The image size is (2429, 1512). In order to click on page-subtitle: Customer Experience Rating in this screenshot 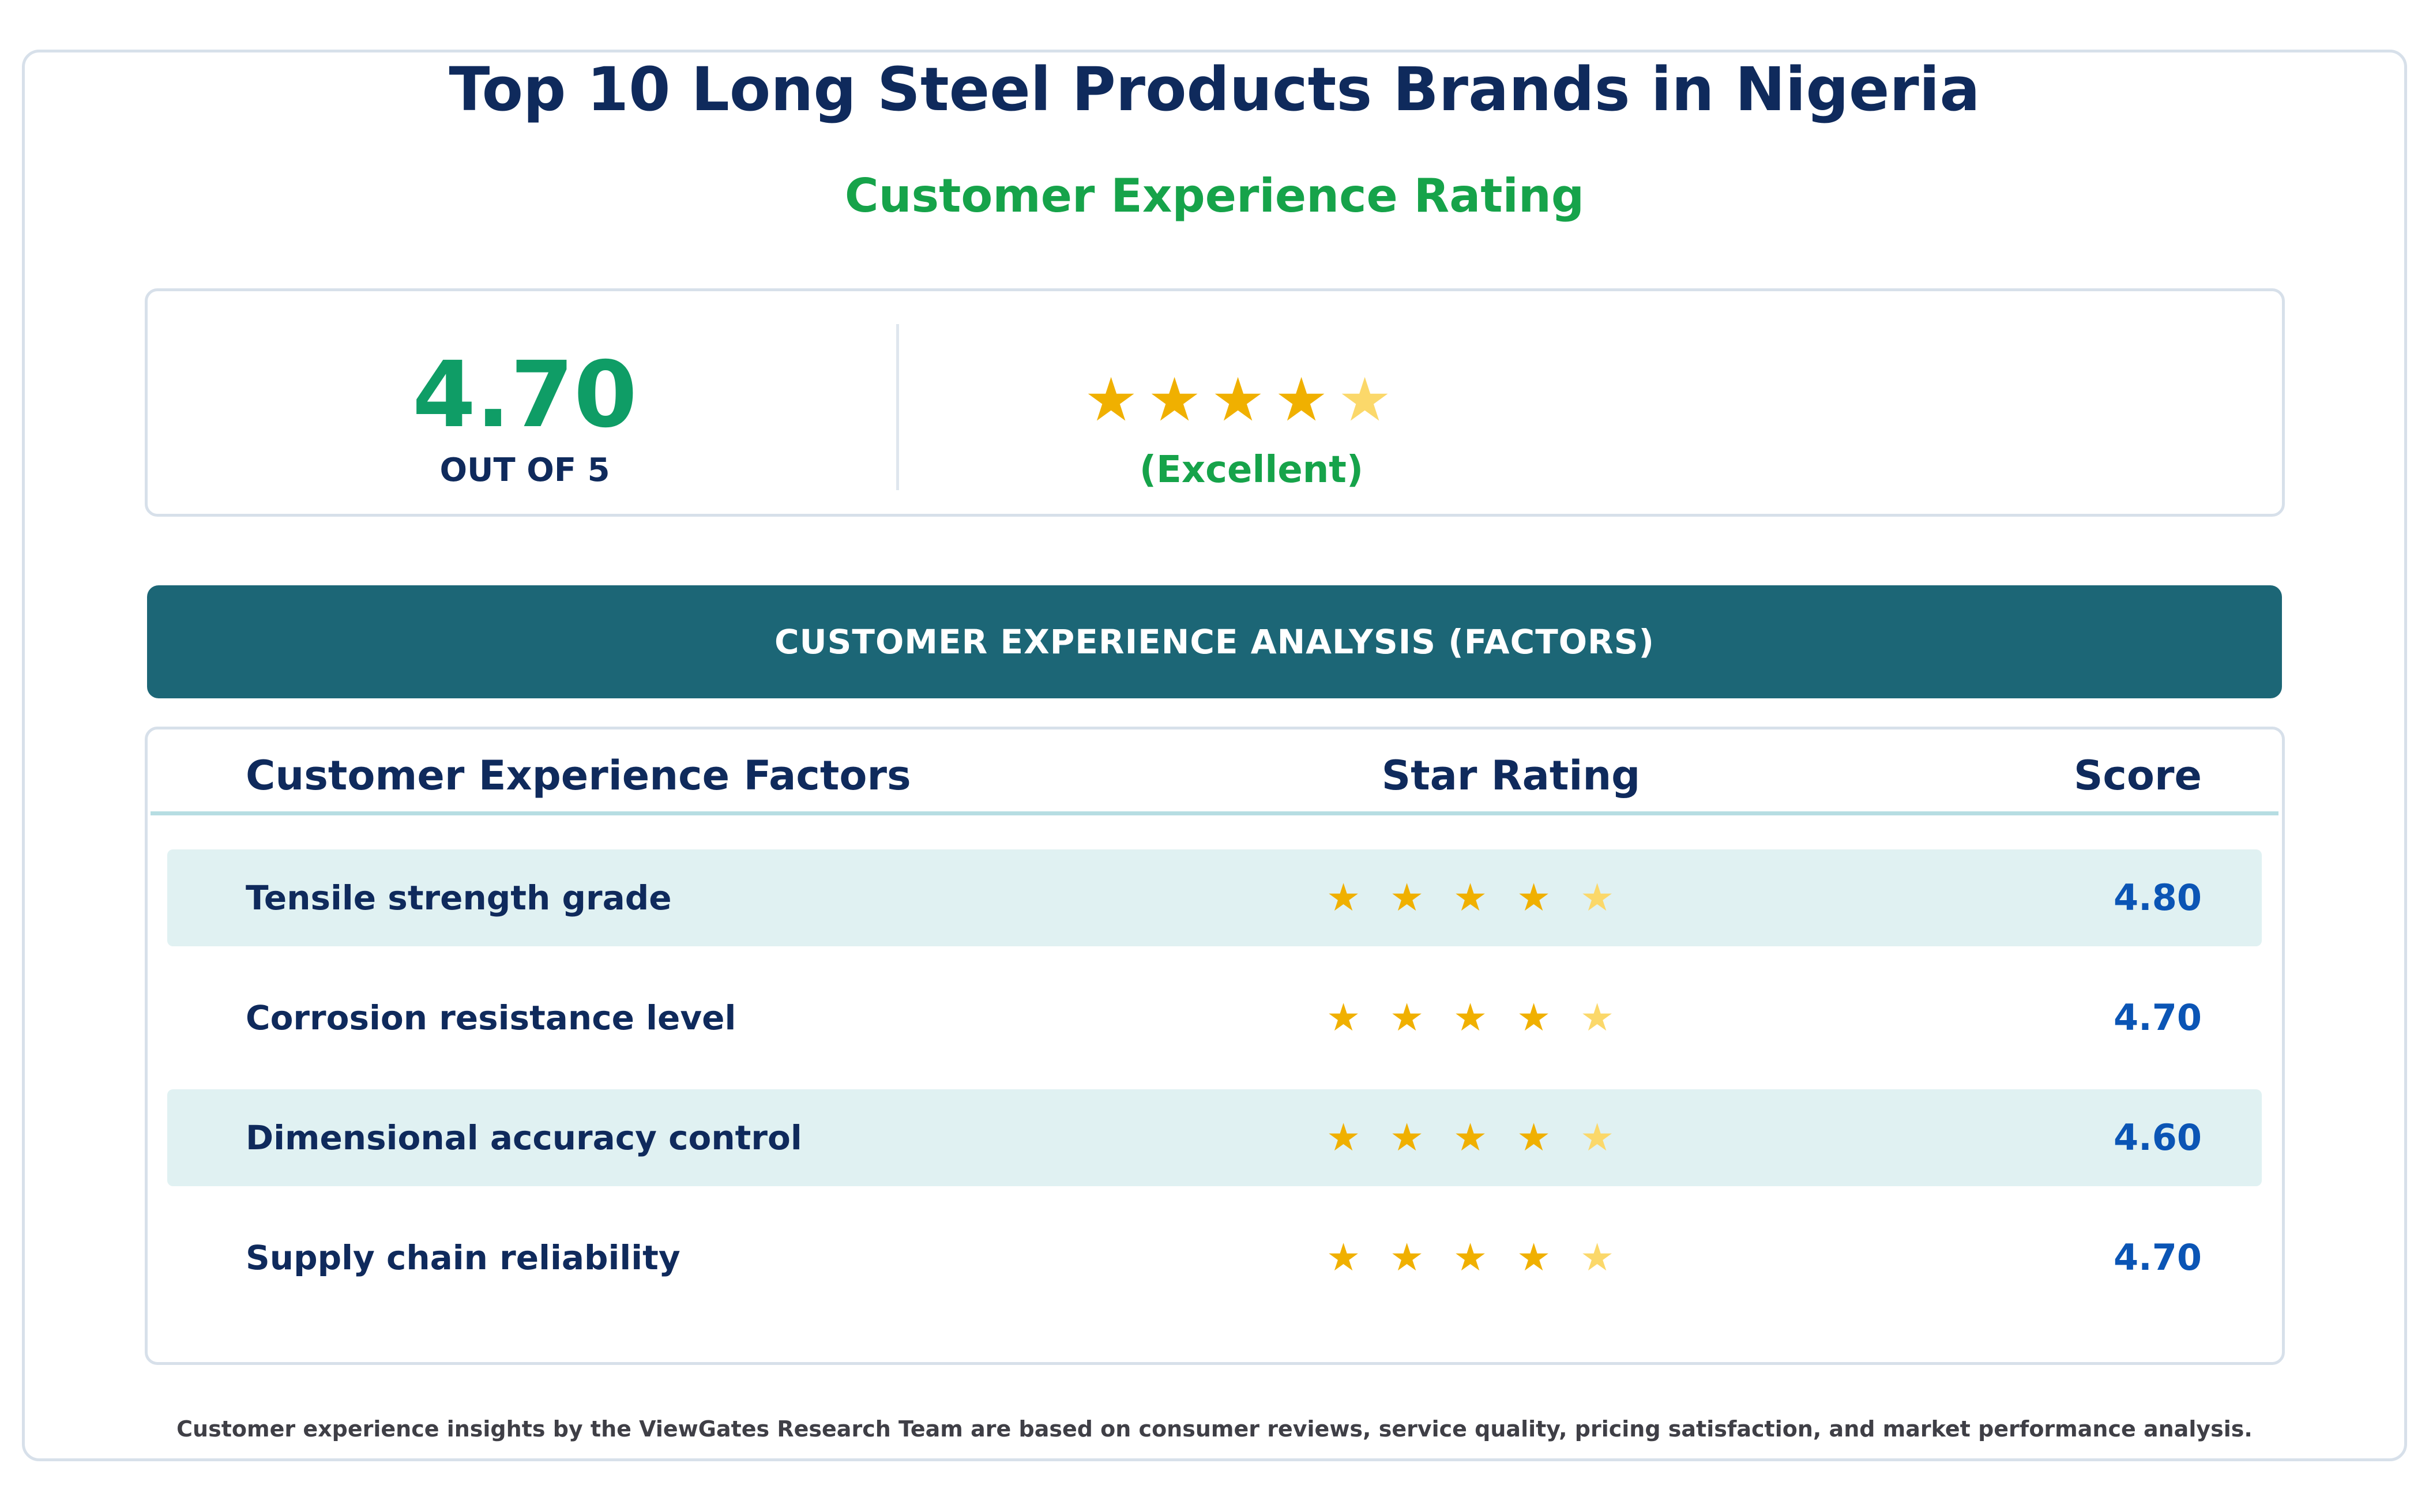, I will do `click(1214, 196)`.